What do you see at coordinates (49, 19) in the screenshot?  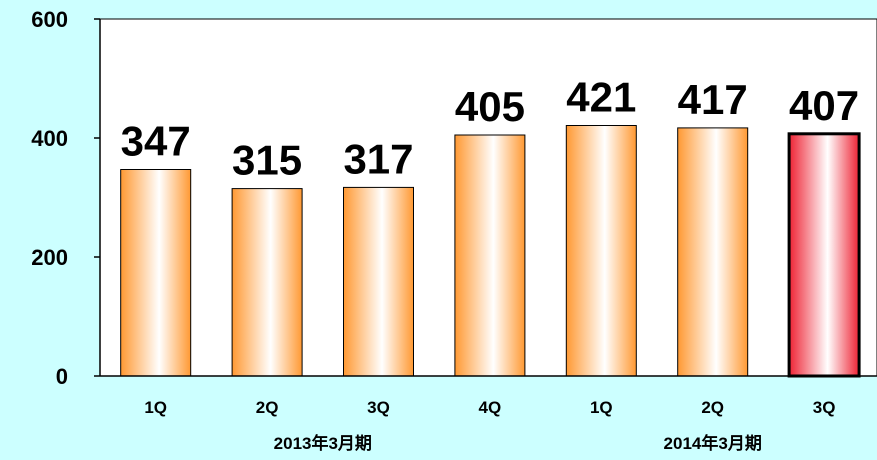 I see `y-tick-label-4: 600` at bounding box center [49, 19].